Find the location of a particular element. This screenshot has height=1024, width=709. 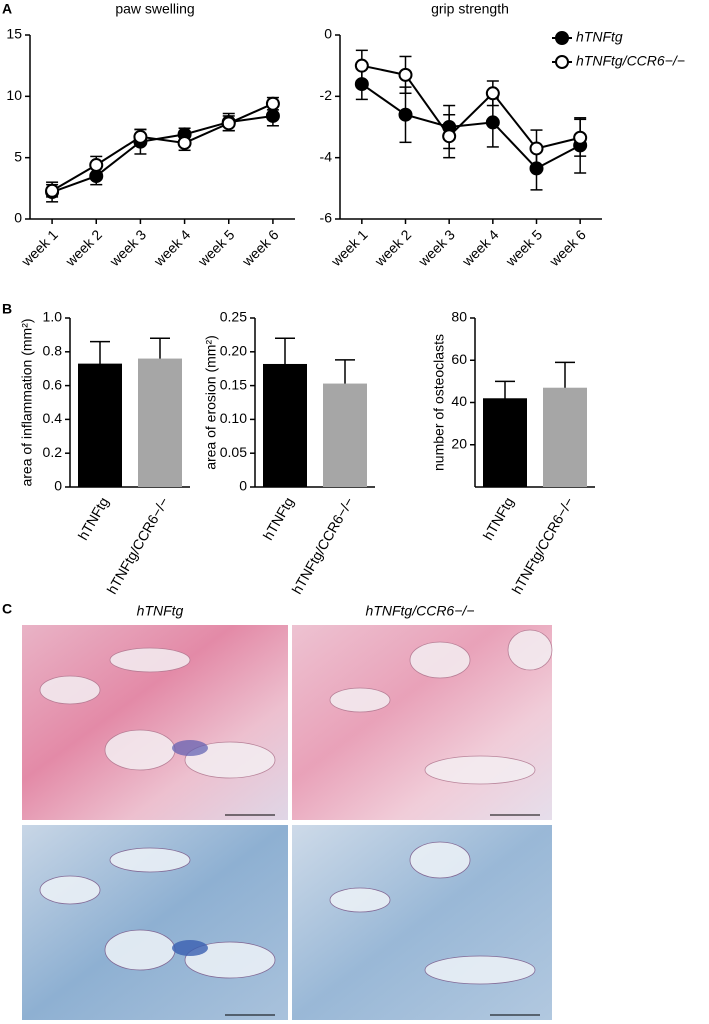

column-title: hTNFtg is located at coordinates (160, 611).